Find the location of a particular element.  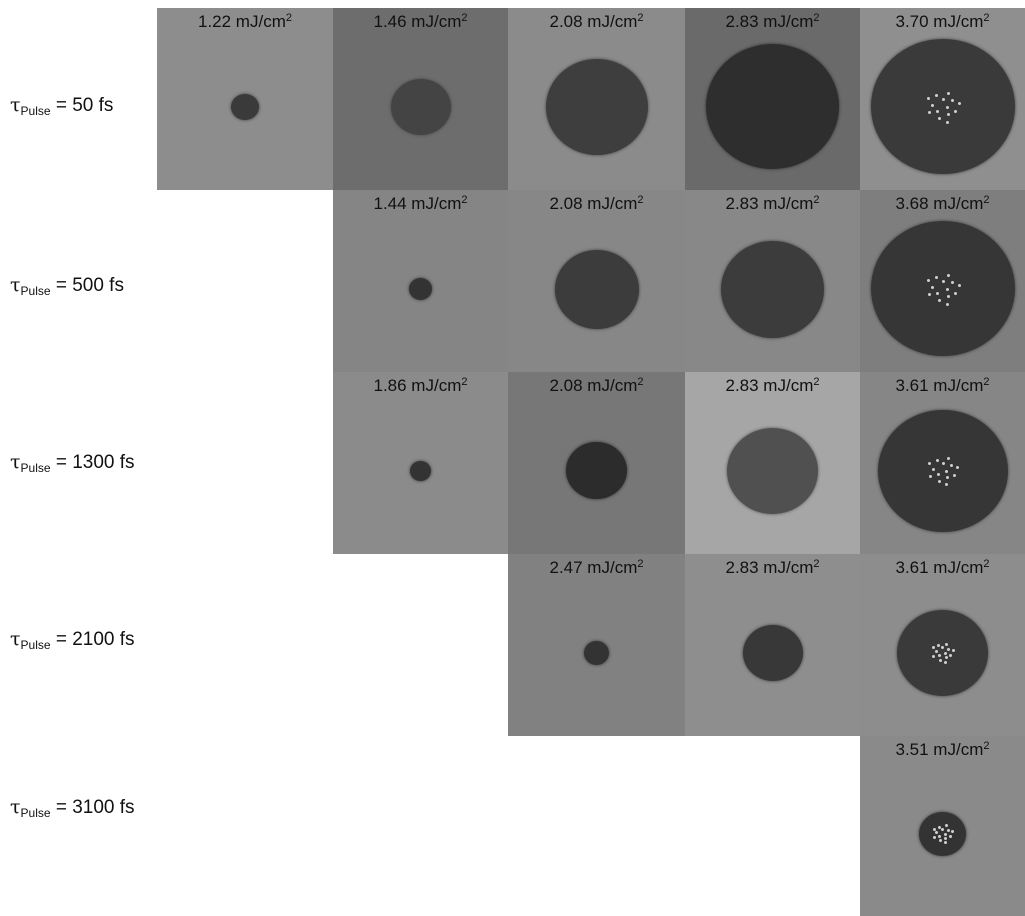

fluence-label: 3.70 mJ/cm2 is located at coordinates (942, 22).